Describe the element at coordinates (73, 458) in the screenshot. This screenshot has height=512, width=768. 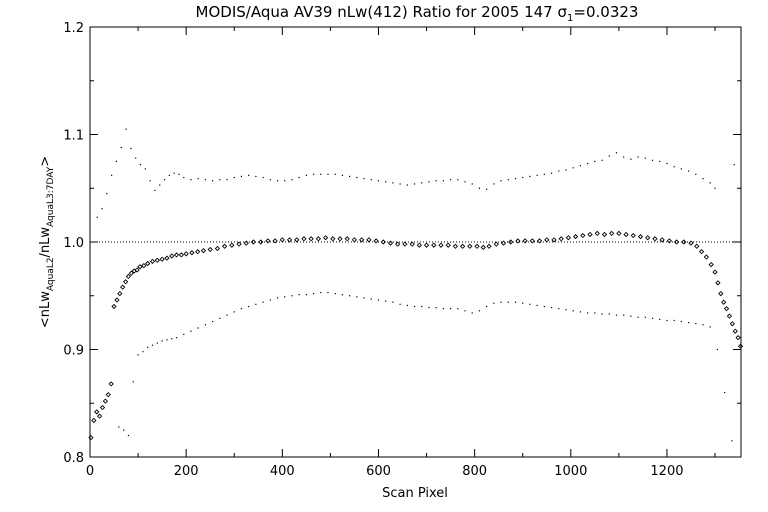
I see `y-tick-label: 0.8` at that location.